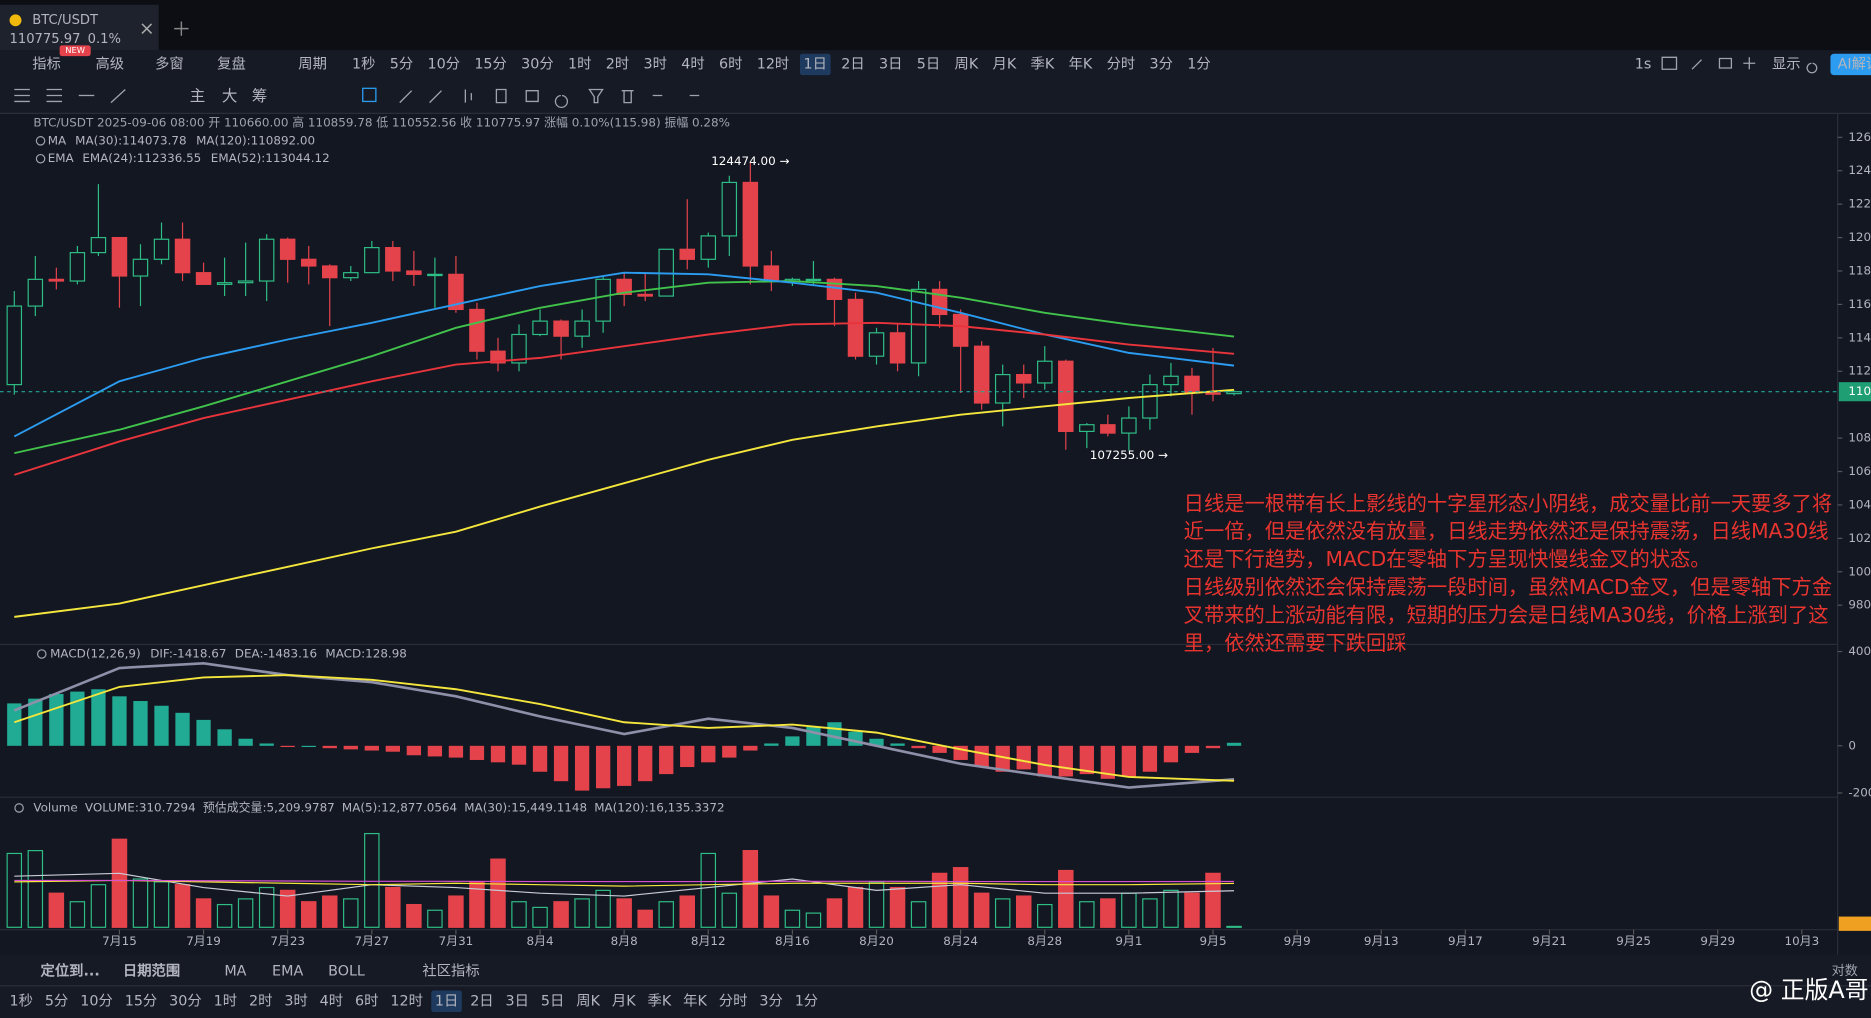 This screenshot has height=1018, width=1871. Describe the element at coordinates (1643, 64) in the screenshot. I see `right-tool: 1s` at that location.